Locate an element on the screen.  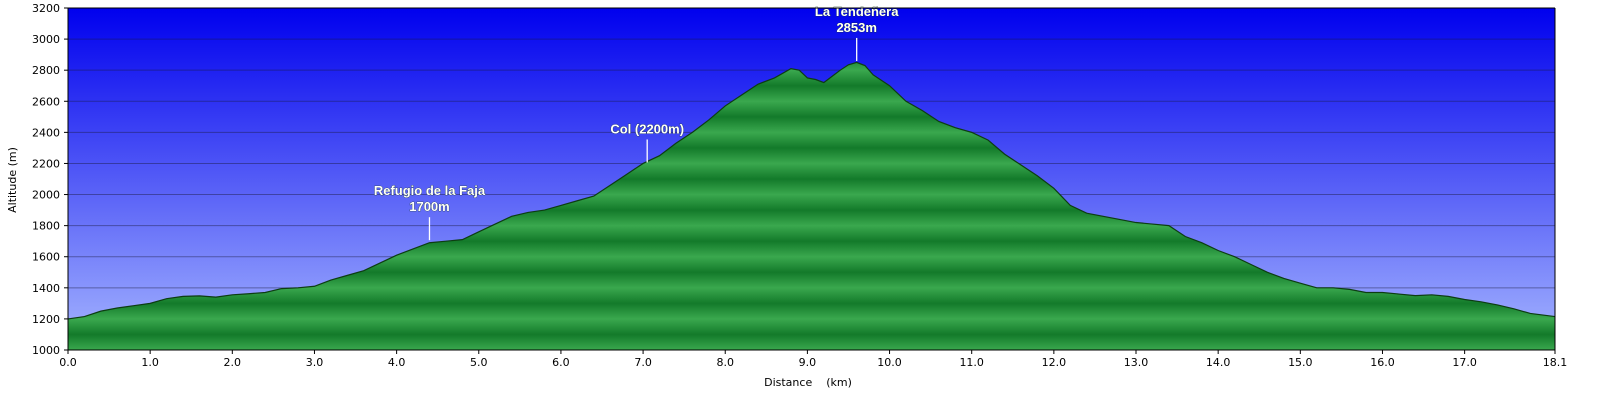
y-tick-label: 2200 is located at coordinates (46, 163).